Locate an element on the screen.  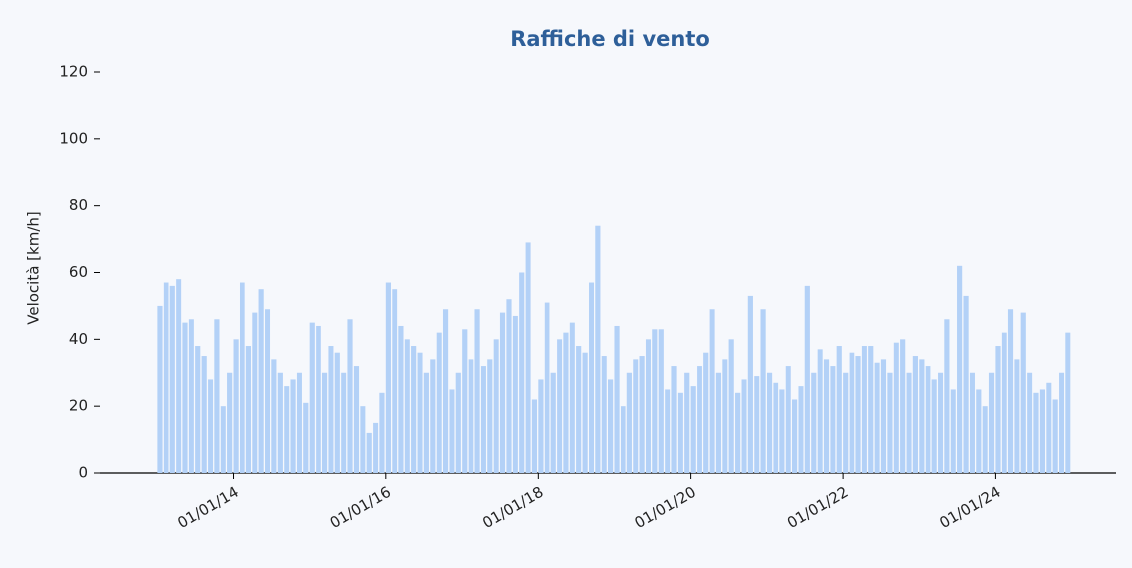
y-tick-label: 80 is located at coordinates (78, 205).